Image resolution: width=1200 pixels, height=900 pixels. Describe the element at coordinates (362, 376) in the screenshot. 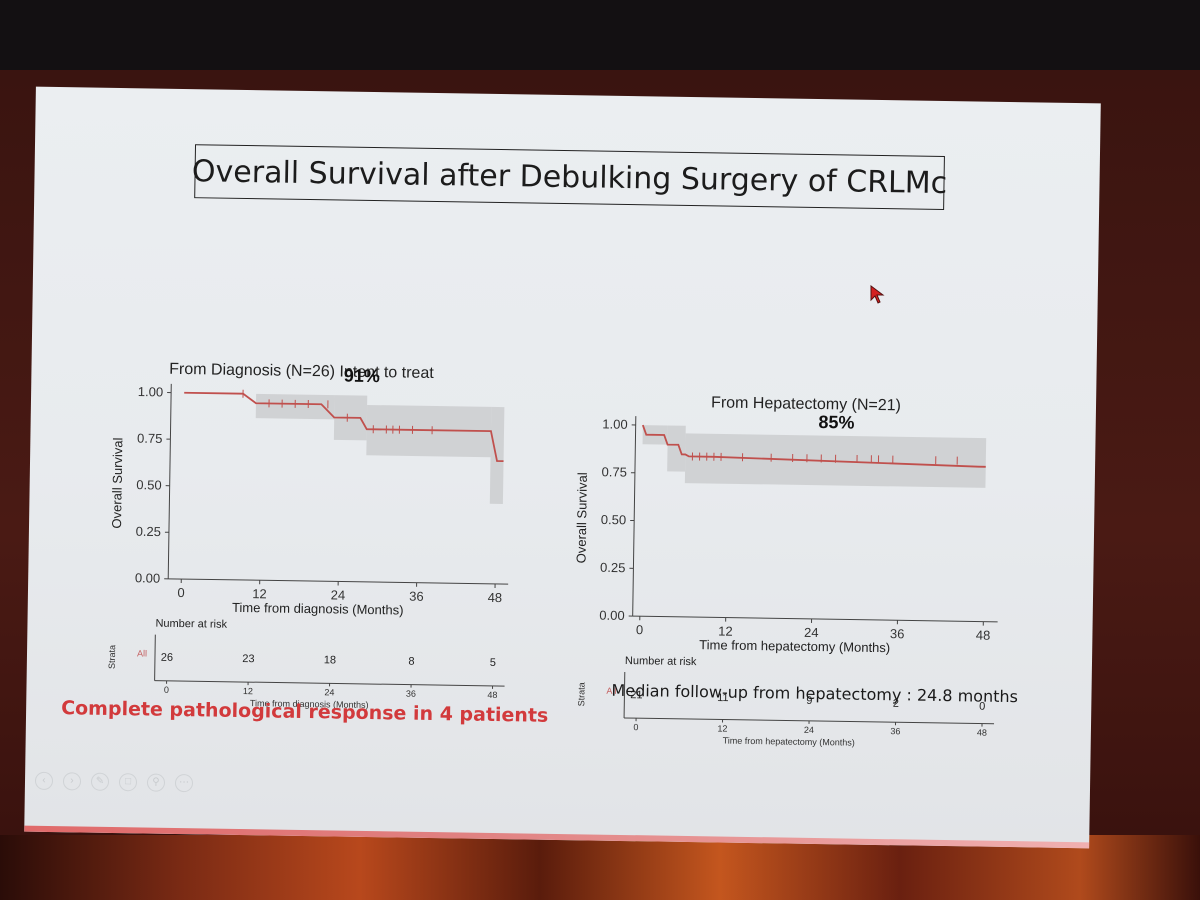

I see `survival-percent-annotation: 91%` at that location.